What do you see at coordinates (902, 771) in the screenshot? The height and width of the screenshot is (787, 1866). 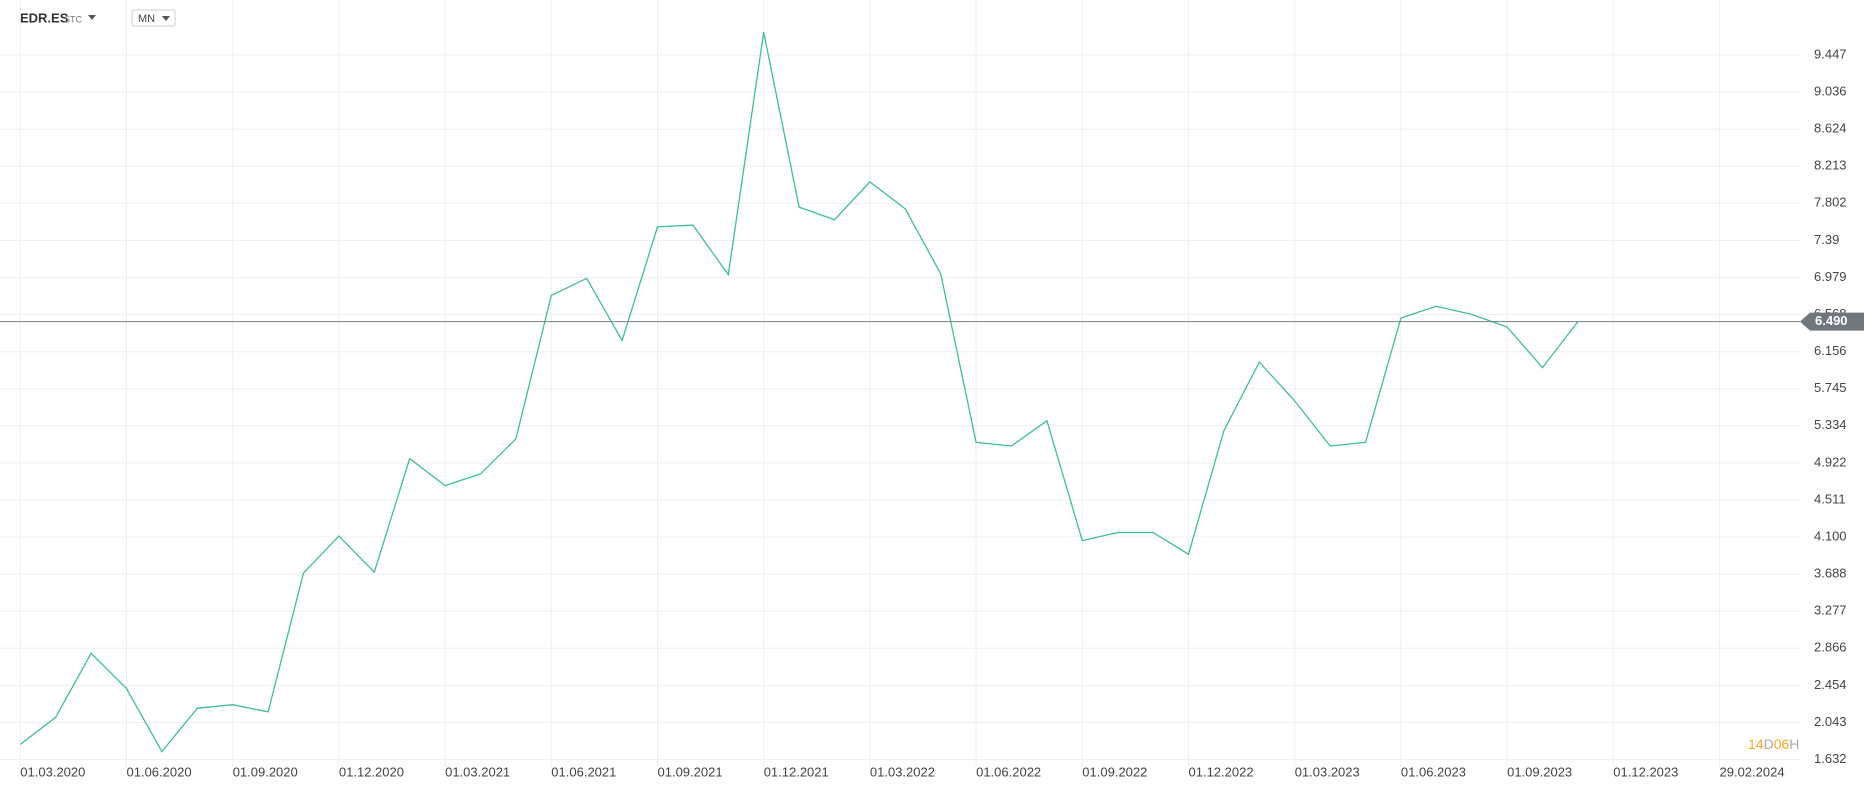 I see `x-tick-label: 01.03.2022` at bounding box center [902, 771].